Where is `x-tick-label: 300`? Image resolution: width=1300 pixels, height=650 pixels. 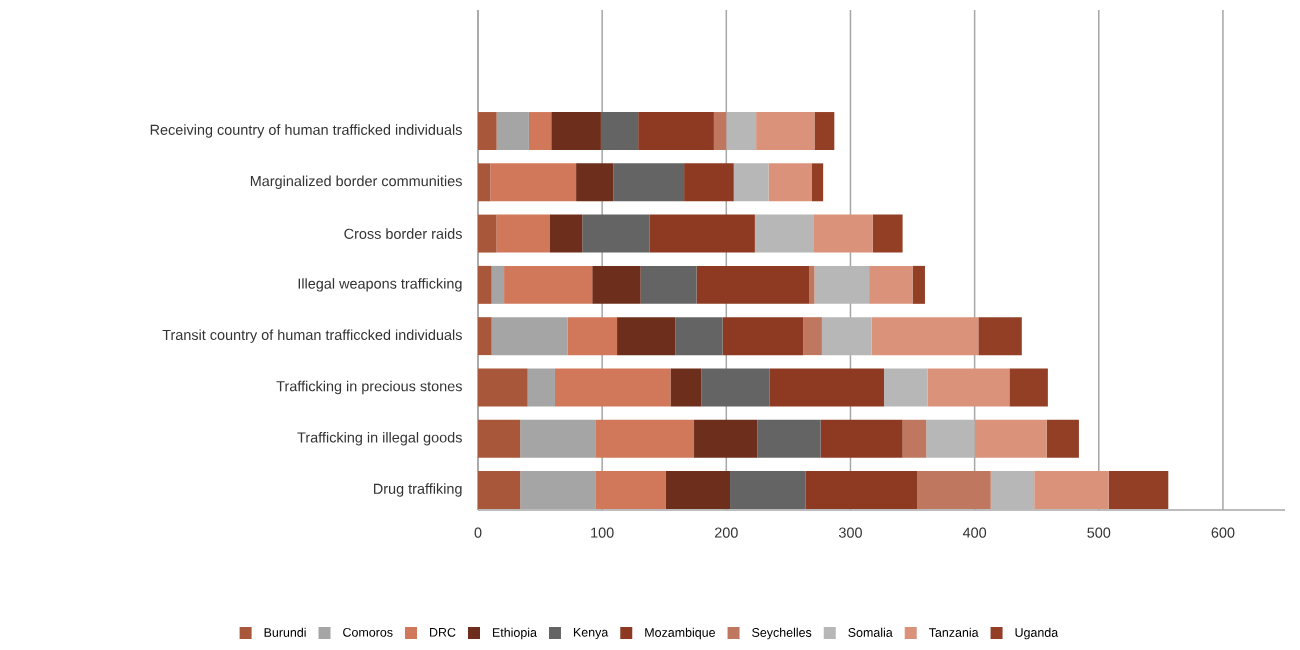 x-tick-label: 300 is located at coordinates (850, 532).